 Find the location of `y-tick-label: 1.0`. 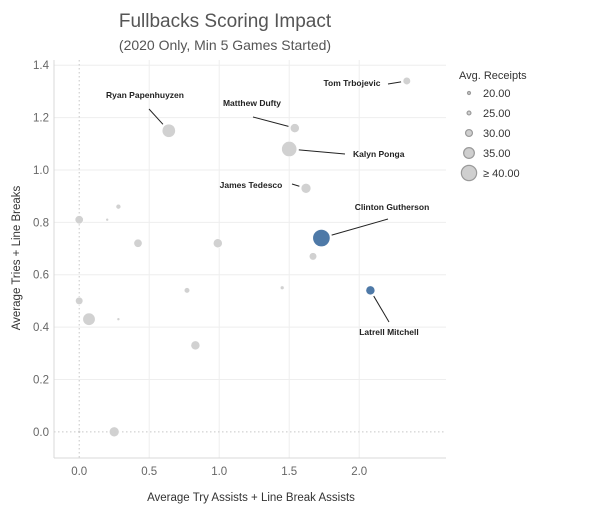

y-tick-label: 1.0 is located at coordinates (41, 171).